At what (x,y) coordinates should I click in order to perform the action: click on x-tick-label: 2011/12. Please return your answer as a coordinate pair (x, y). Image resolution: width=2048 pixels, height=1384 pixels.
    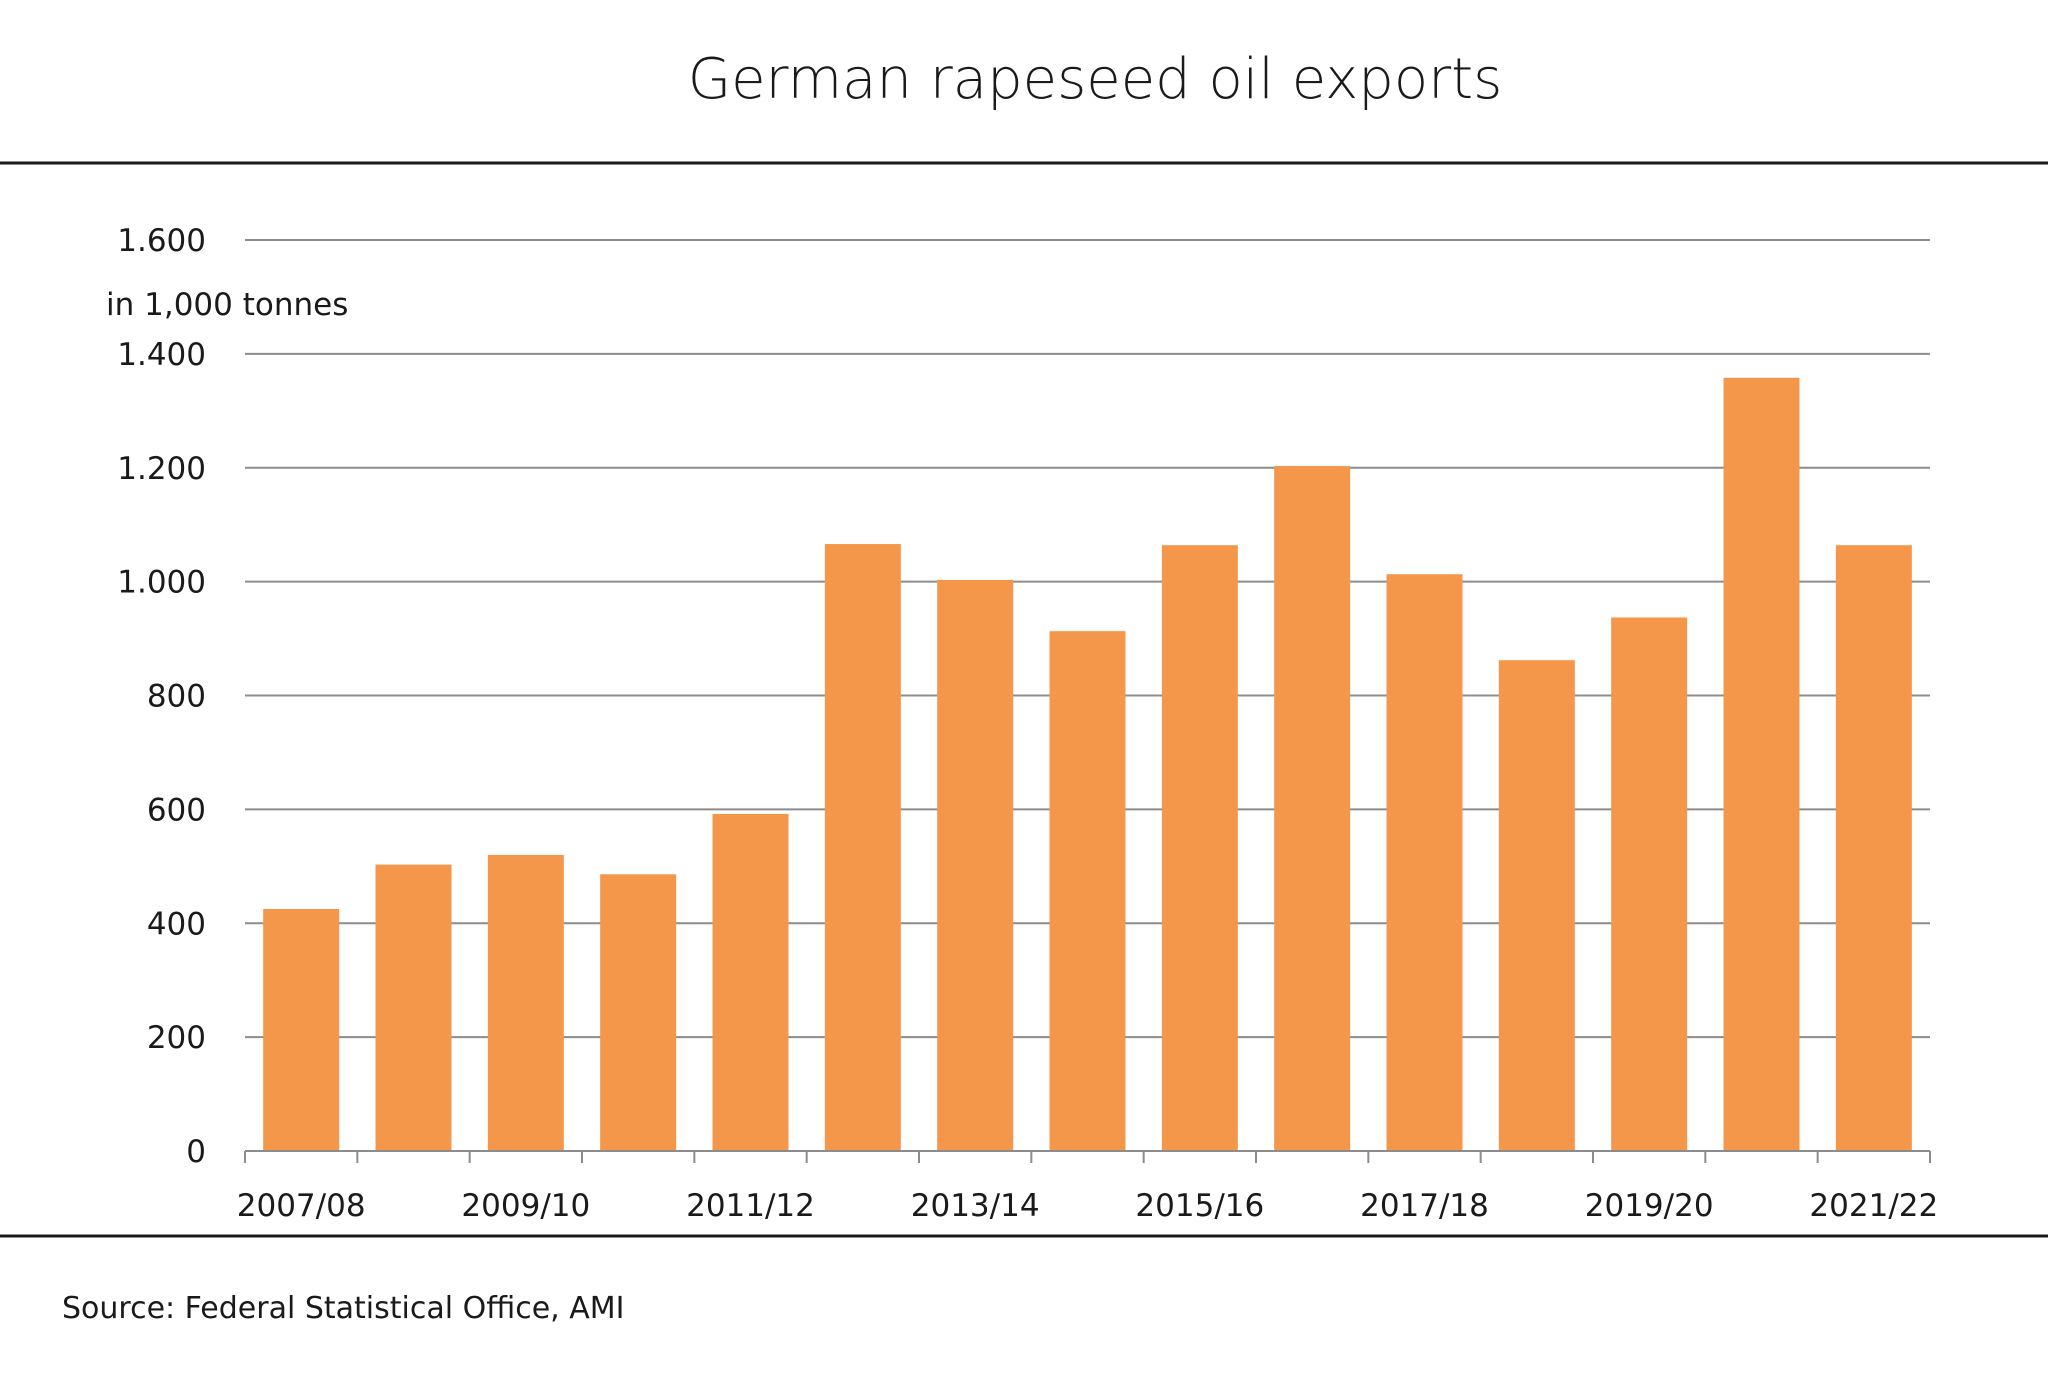
    Looking at the image, I should click on (750, 1206).